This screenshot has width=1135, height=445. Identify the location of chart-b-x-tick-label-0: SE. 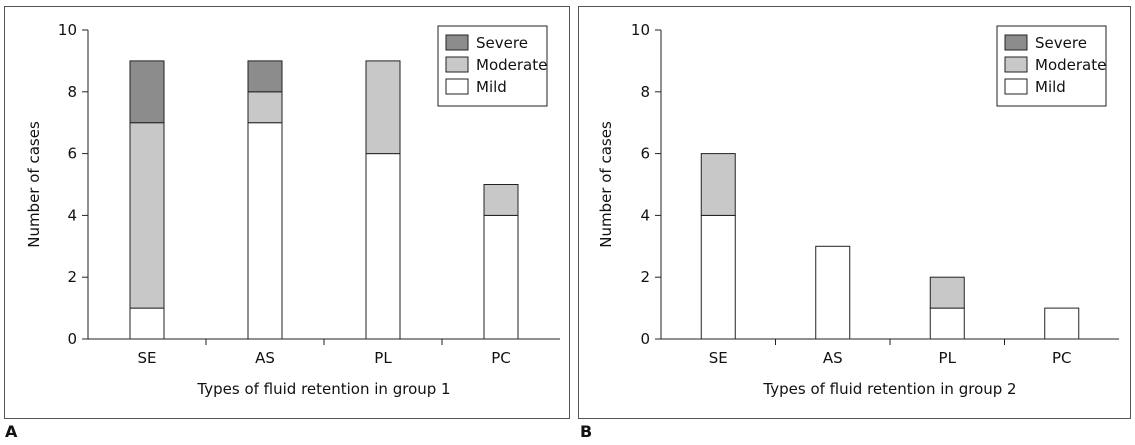
(718, 358).